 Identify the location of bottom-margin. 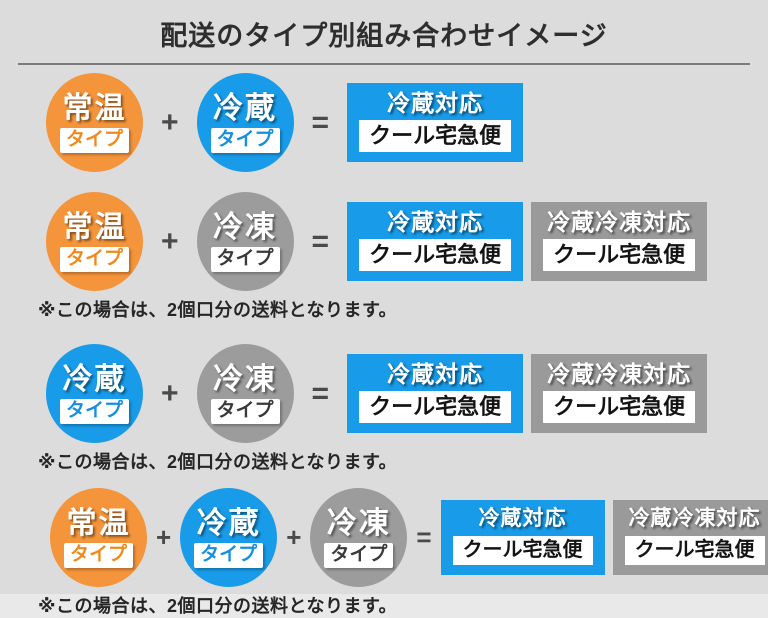
(384, 600).